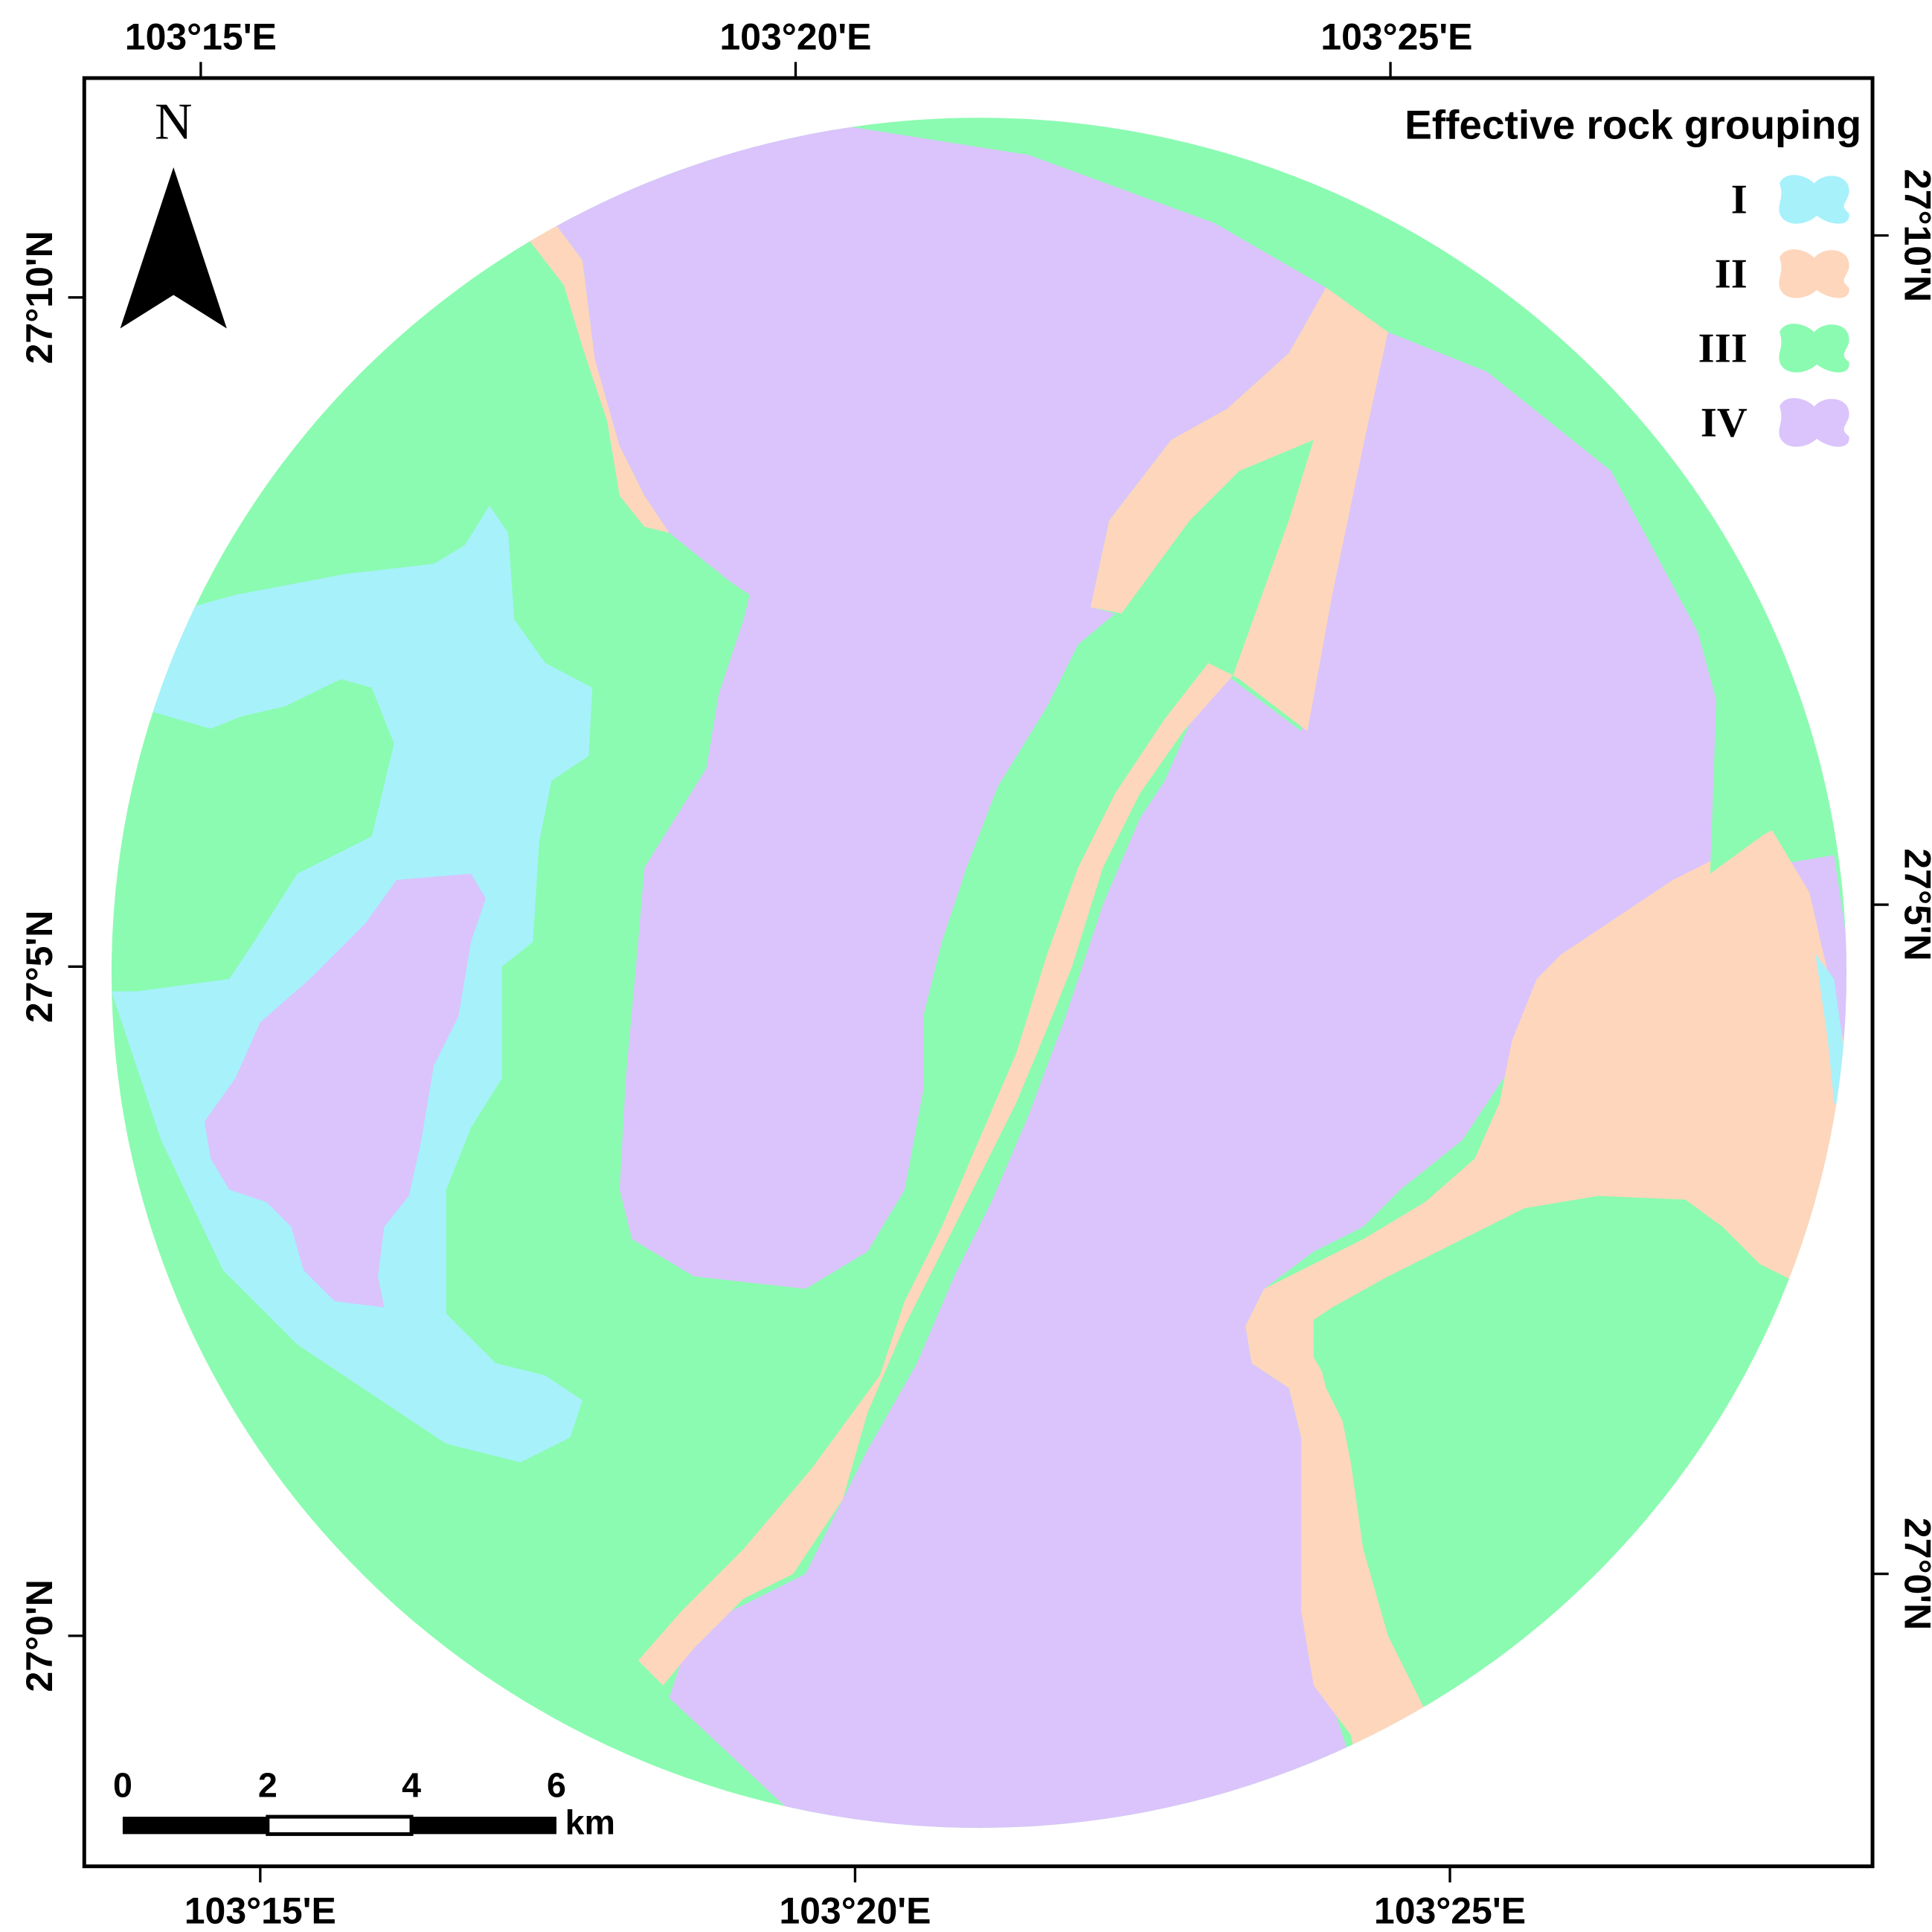  What do you see at coordinates (39, 1635) in the screenshot?
I see `left-tick-label: 27°0'N` at bounding box center [39, 1635].